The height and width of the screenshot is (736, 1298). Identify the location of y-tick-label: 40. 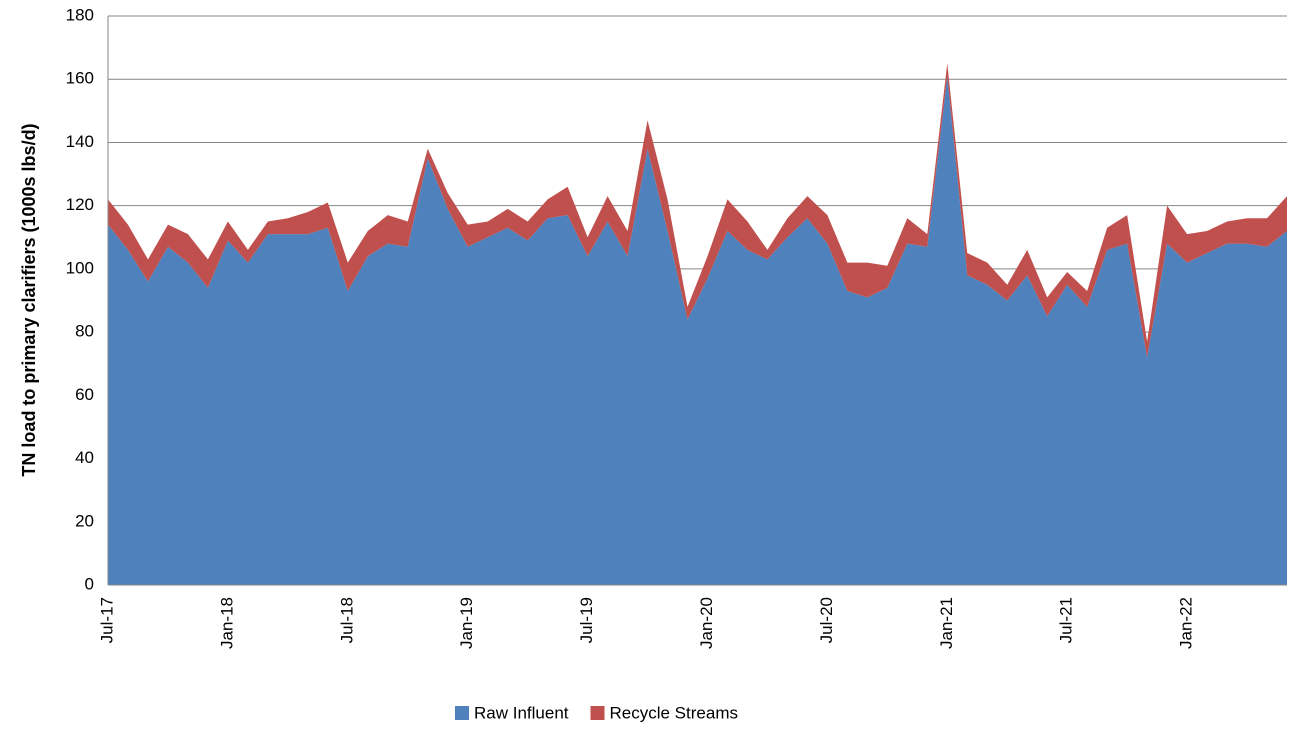
(84, 457).